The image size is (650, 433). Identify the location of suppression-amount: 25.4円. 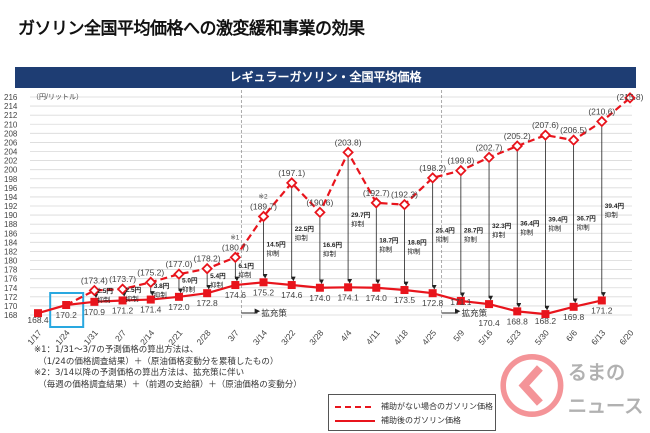
(446, 231).